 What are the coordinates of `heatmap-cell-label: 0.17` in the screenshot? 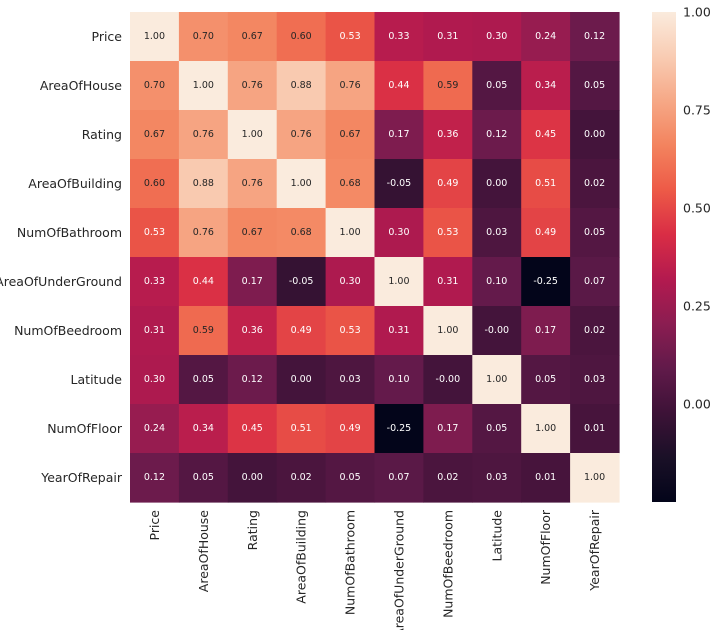 It's located at (252, 281).